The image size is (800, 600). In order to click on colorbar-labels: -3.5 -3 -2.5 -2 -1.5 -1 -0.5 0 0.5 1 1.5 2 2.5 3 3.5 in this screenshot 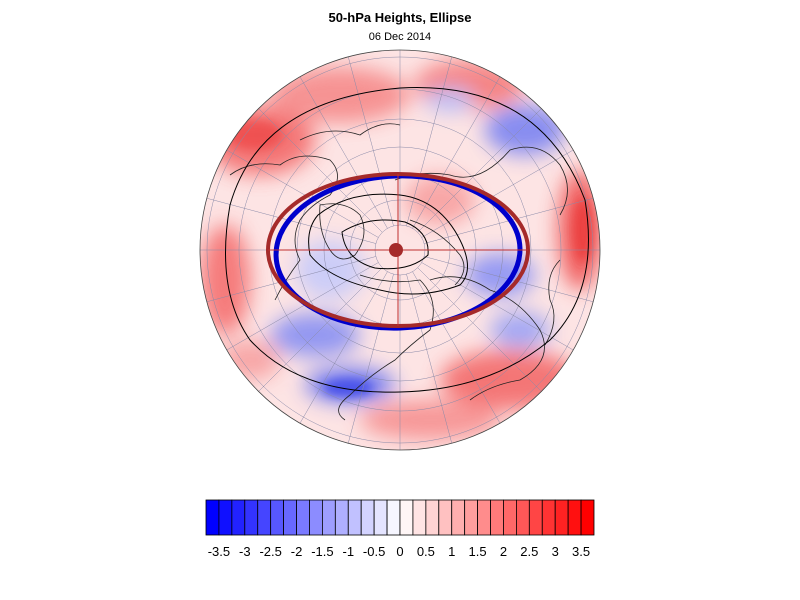, I will do `click(399, 551)`.